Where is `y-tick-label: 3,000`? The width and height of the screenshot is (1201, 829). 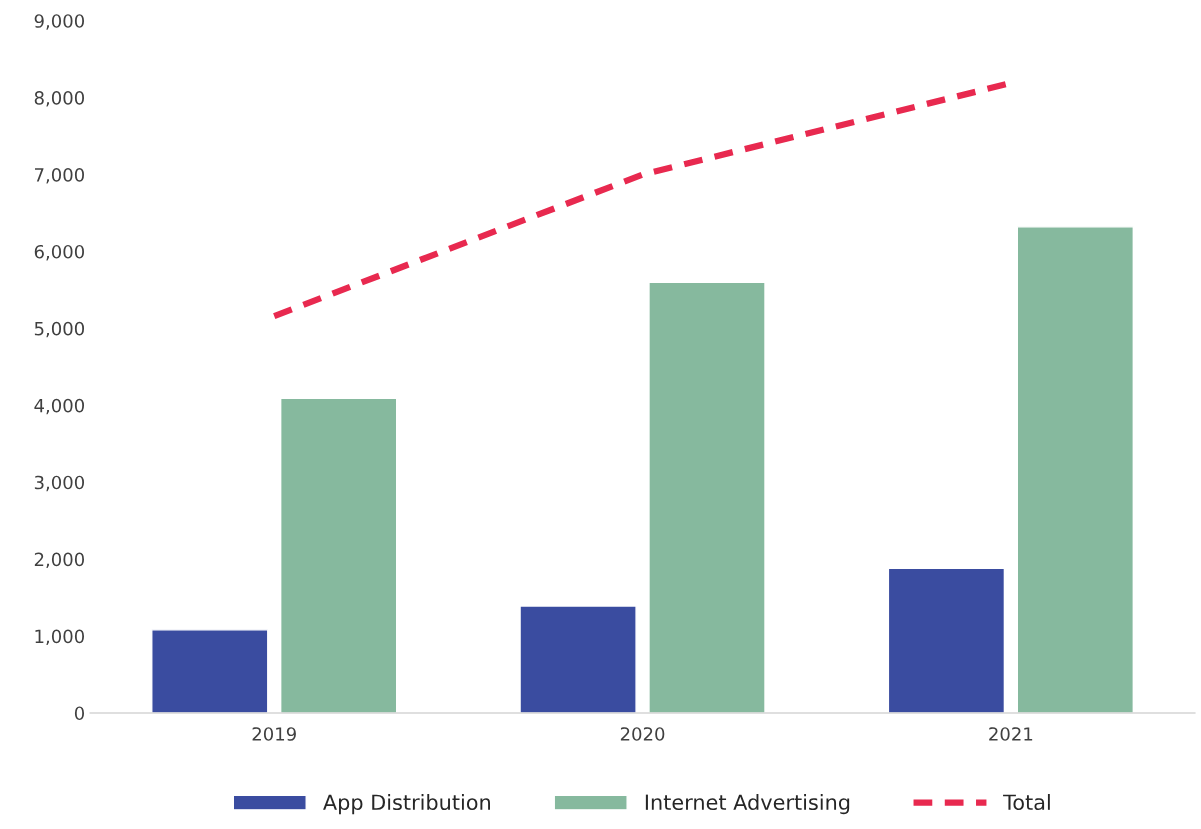 y-tick-label: 3,000 is located at coordinates (59, 483).